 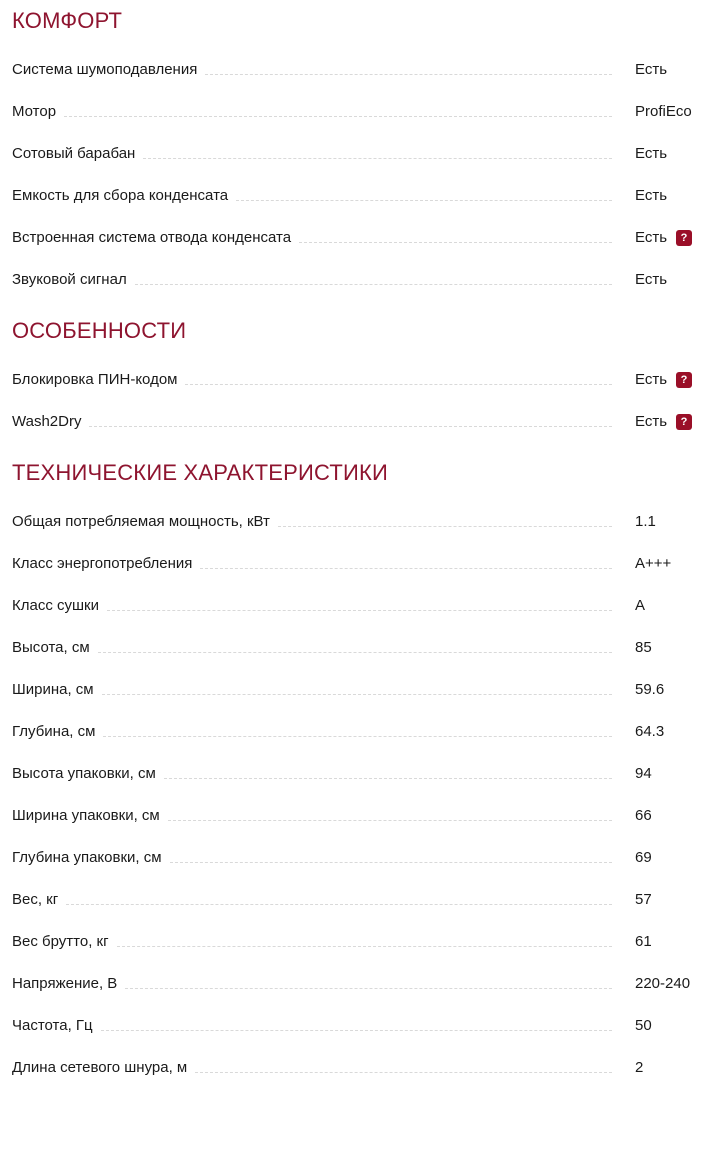 I want to click on spec-row: Напряжение, В 220-240, so click(x=353, y=984).